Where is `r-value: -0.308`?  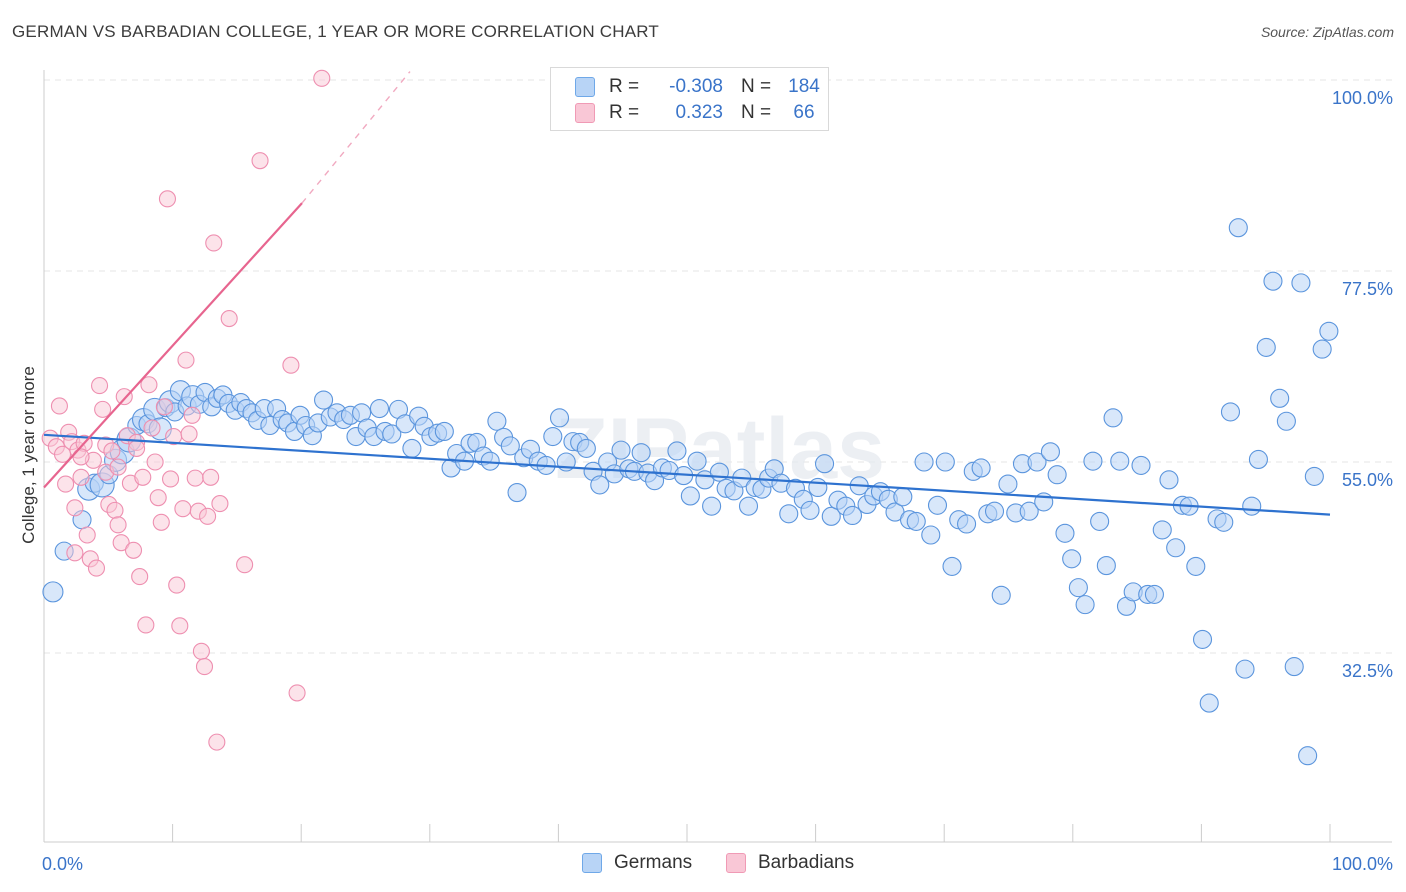 r-value: -0.308 is located at coordinates (696, 86).